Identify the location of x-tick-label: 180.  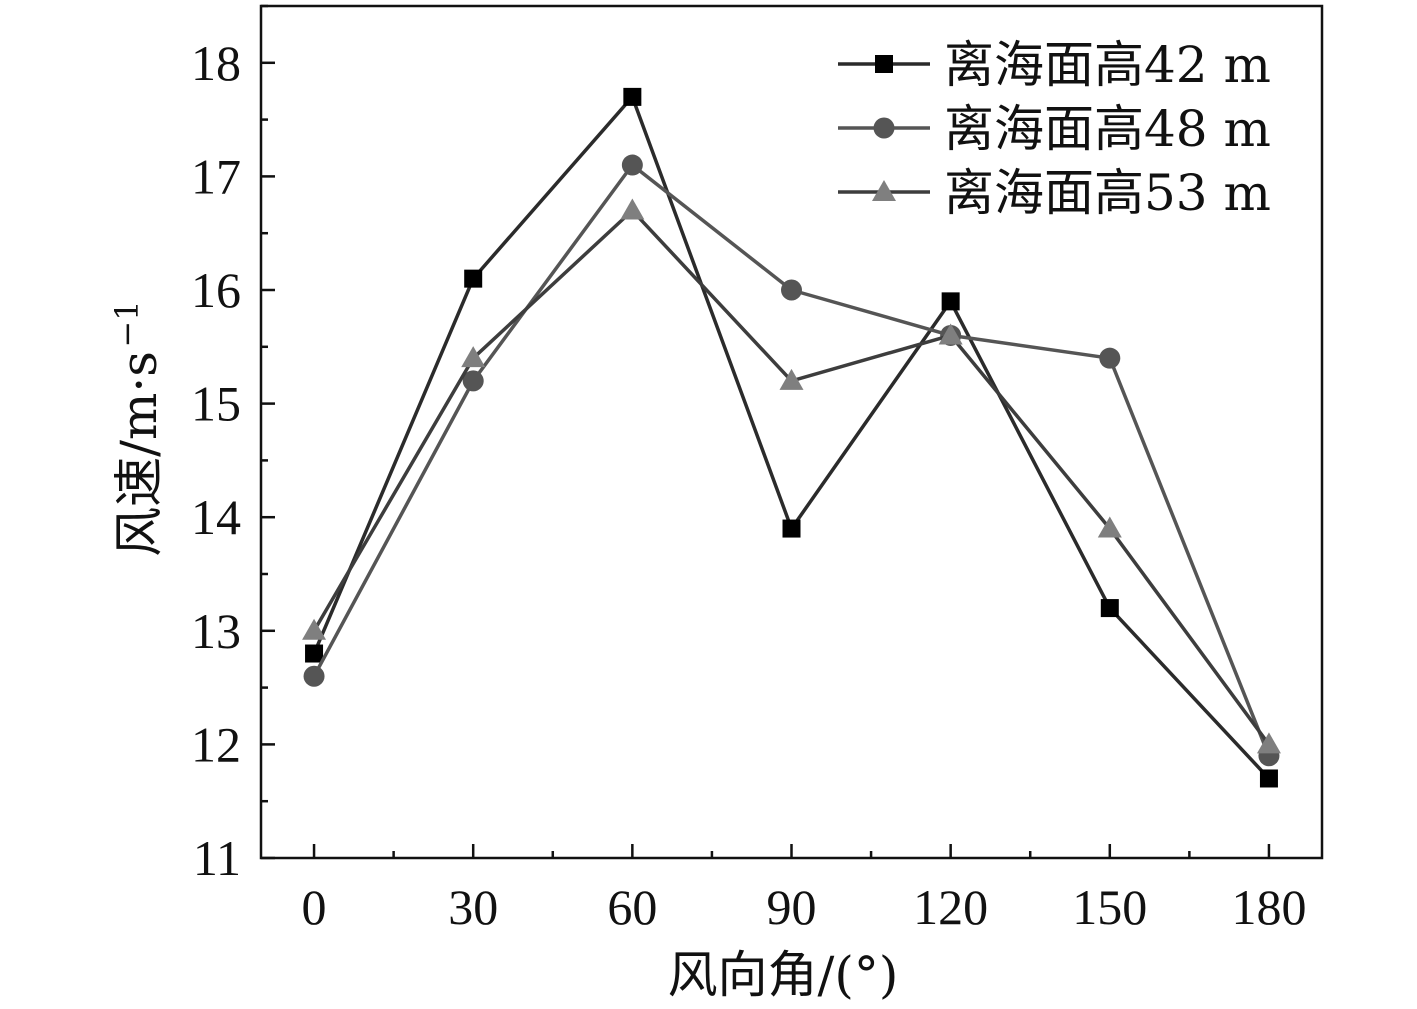
(1268, 907).